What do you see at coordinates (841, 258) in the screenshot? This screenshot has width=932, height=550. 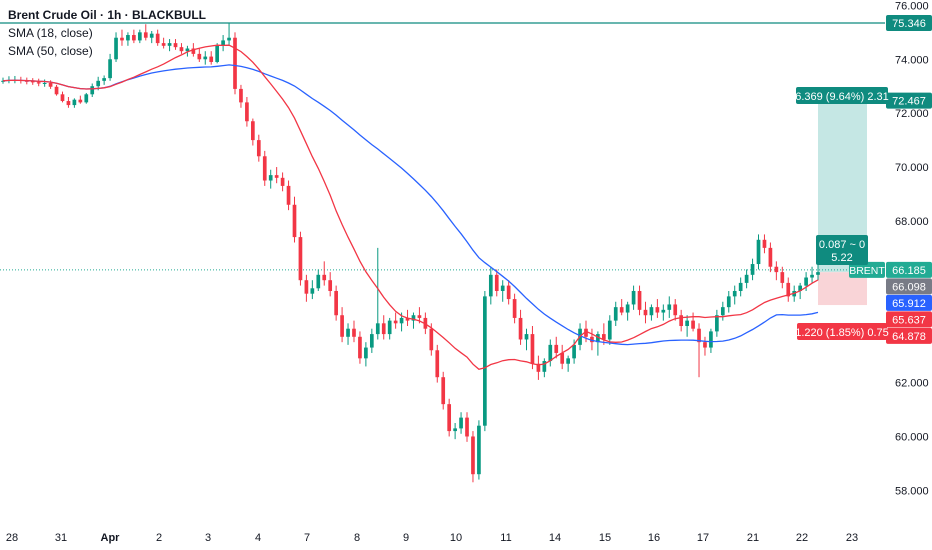 I see `pnl-label-line2: 5.22` at bounding box center [841, 258].